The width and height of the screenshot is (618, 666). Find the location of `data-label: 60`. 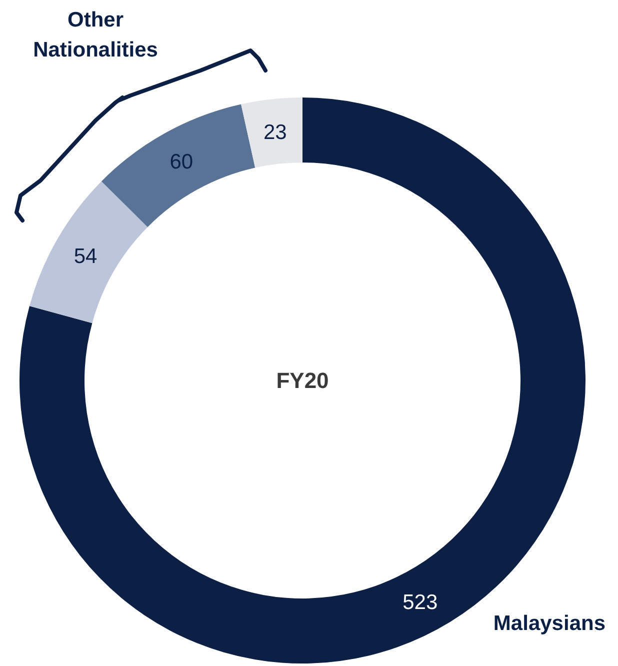

data-label: 60 is located at coordinates (182, 162).